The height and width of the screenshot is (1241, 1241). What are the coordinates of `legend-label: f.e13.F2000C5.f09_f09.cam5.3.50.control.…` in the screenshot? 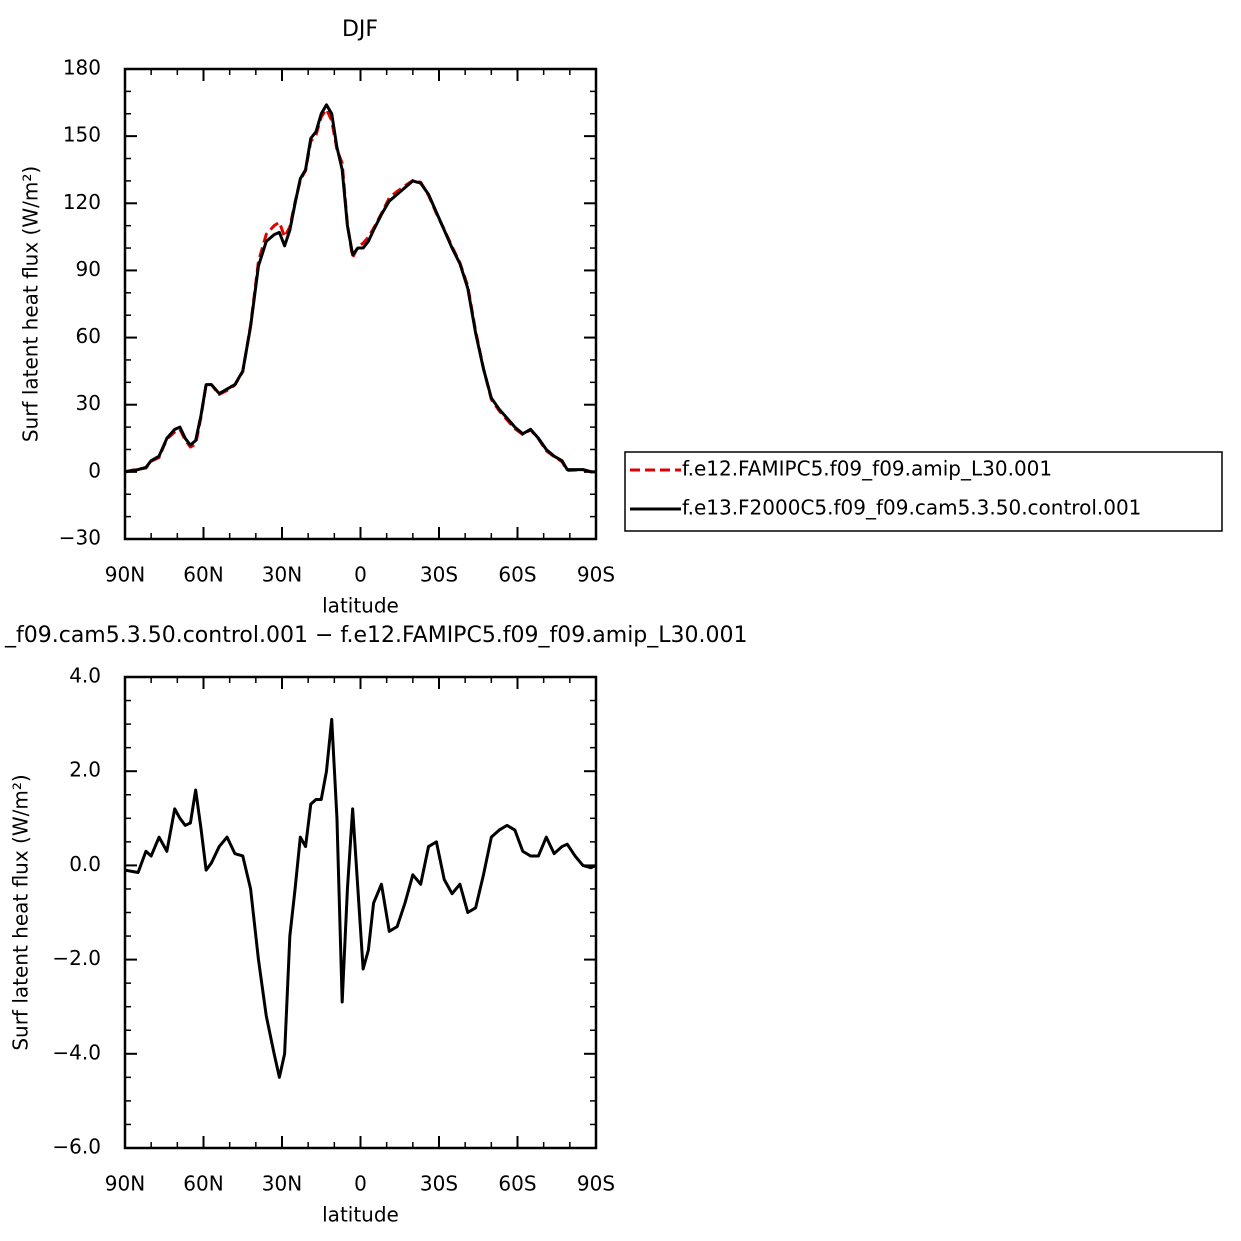 It's located at (911, 508).